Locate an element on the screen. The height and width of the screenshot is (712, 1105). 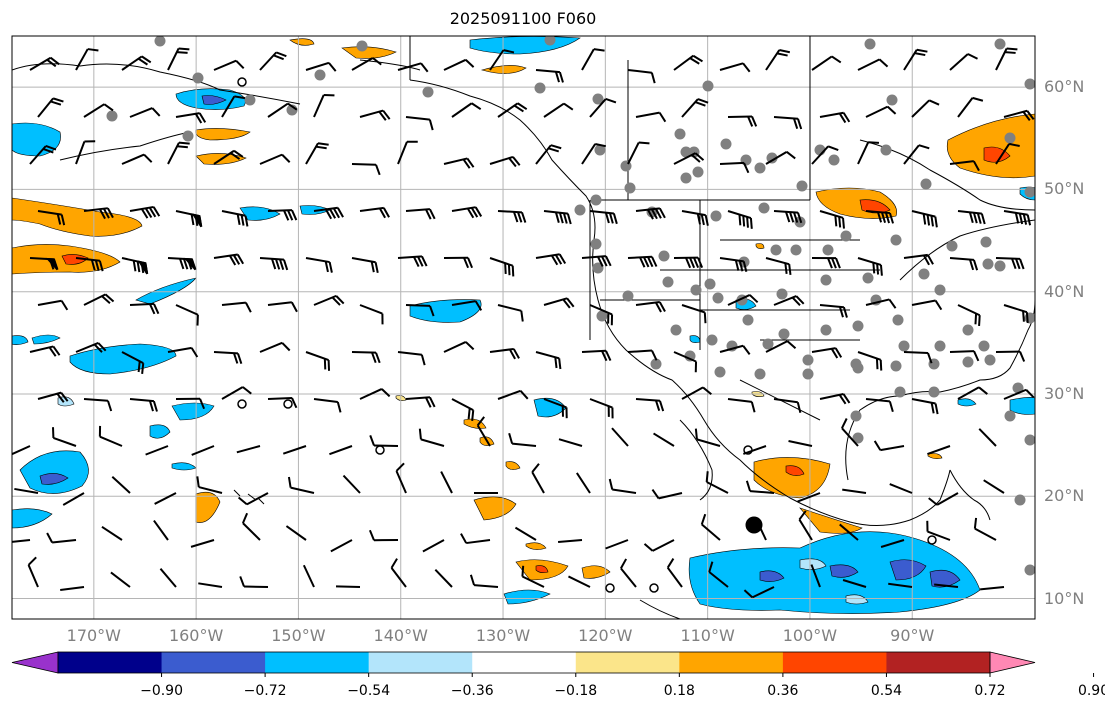
colorbar-tick-label: −0.54 is located at coordinates (369, 691).